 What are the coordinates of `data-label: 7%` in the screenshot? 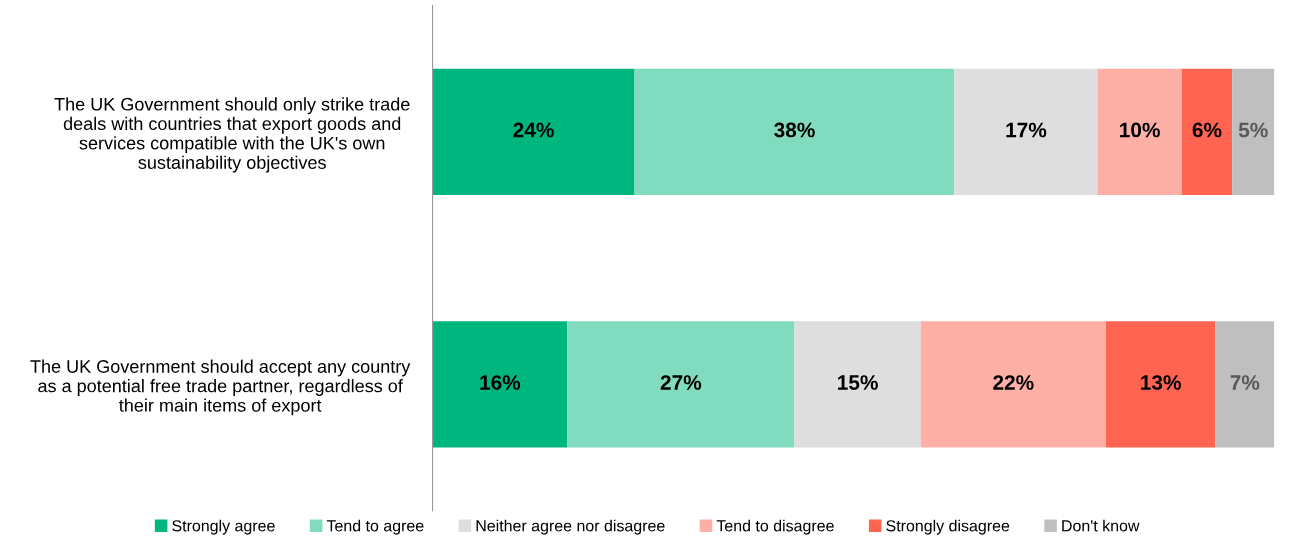 It's located at (1245, 382).